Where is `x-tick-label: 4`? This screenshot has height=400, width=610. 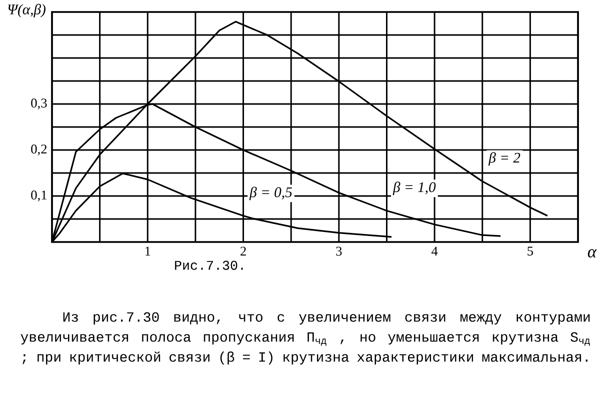 x-tick-label: 4 is located at coordinates (434, 251).